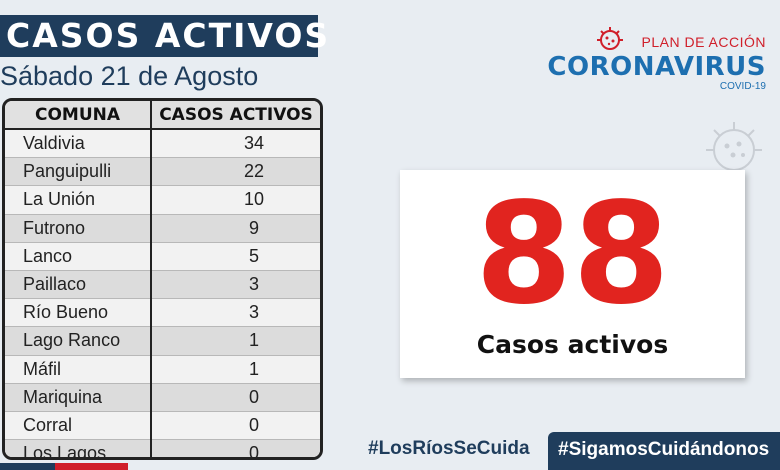 Image resolution: width=780 pixels, height=470 pixels. What do you see at coordinates (91, 466) in the screenshot?
I see `flag-red-segment` at bounding box center [91, 466].